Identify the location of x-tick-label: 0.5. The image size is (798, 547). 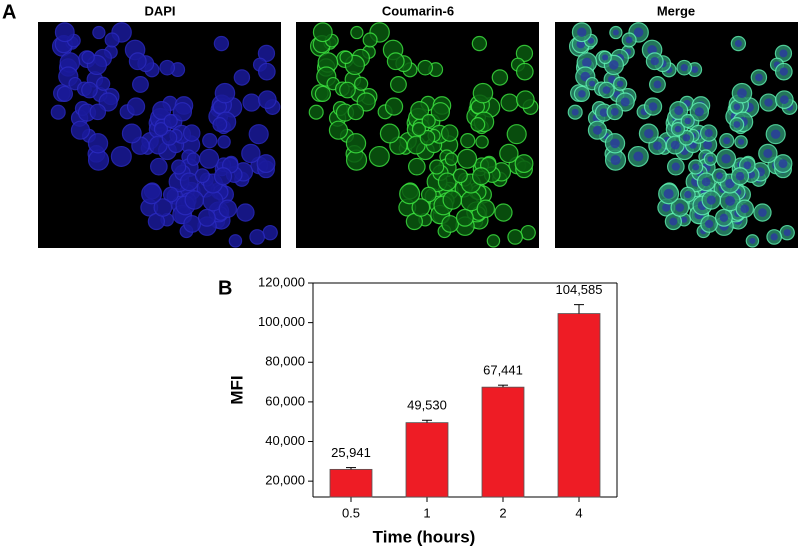
(351, 512).